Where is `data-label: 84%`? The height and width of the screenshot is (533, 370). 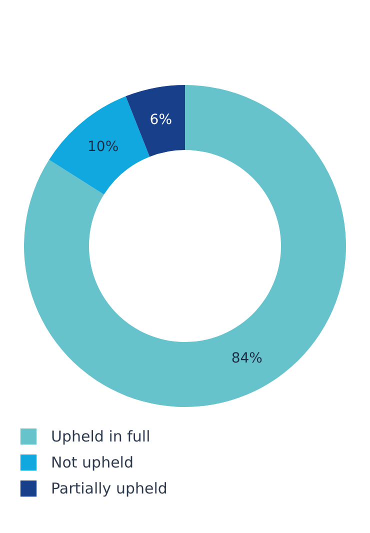 data-label: 84% is located at coordinates (246, 358).